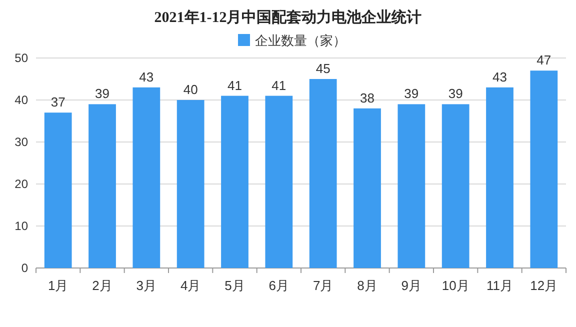 The image size is (576, 327). I want to click on x-tick-label: 12月, so click(544, 285).